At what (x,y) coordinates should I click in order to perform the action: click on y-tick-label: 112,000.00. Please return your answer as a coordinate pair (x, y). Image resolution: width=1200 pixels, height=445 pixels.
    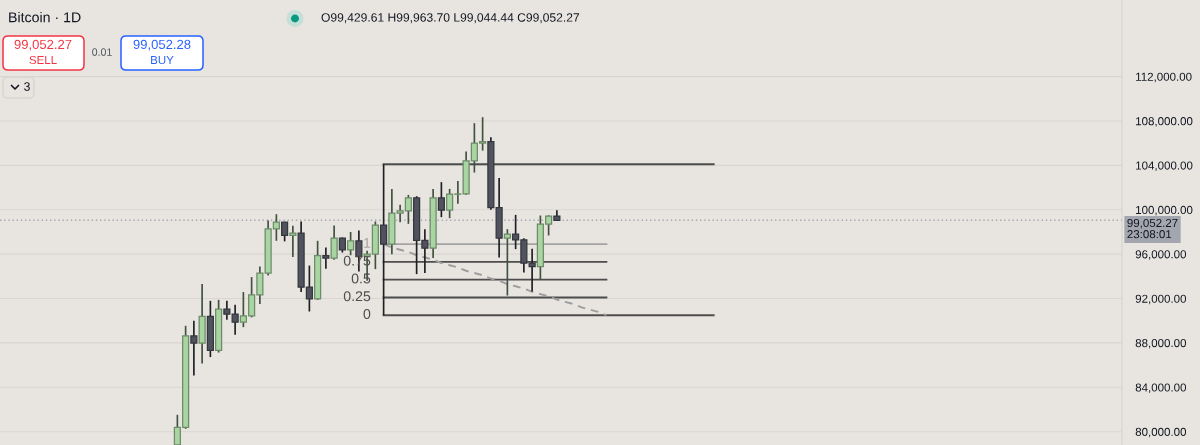
    Looking at the image, I should click on (1164, 77).